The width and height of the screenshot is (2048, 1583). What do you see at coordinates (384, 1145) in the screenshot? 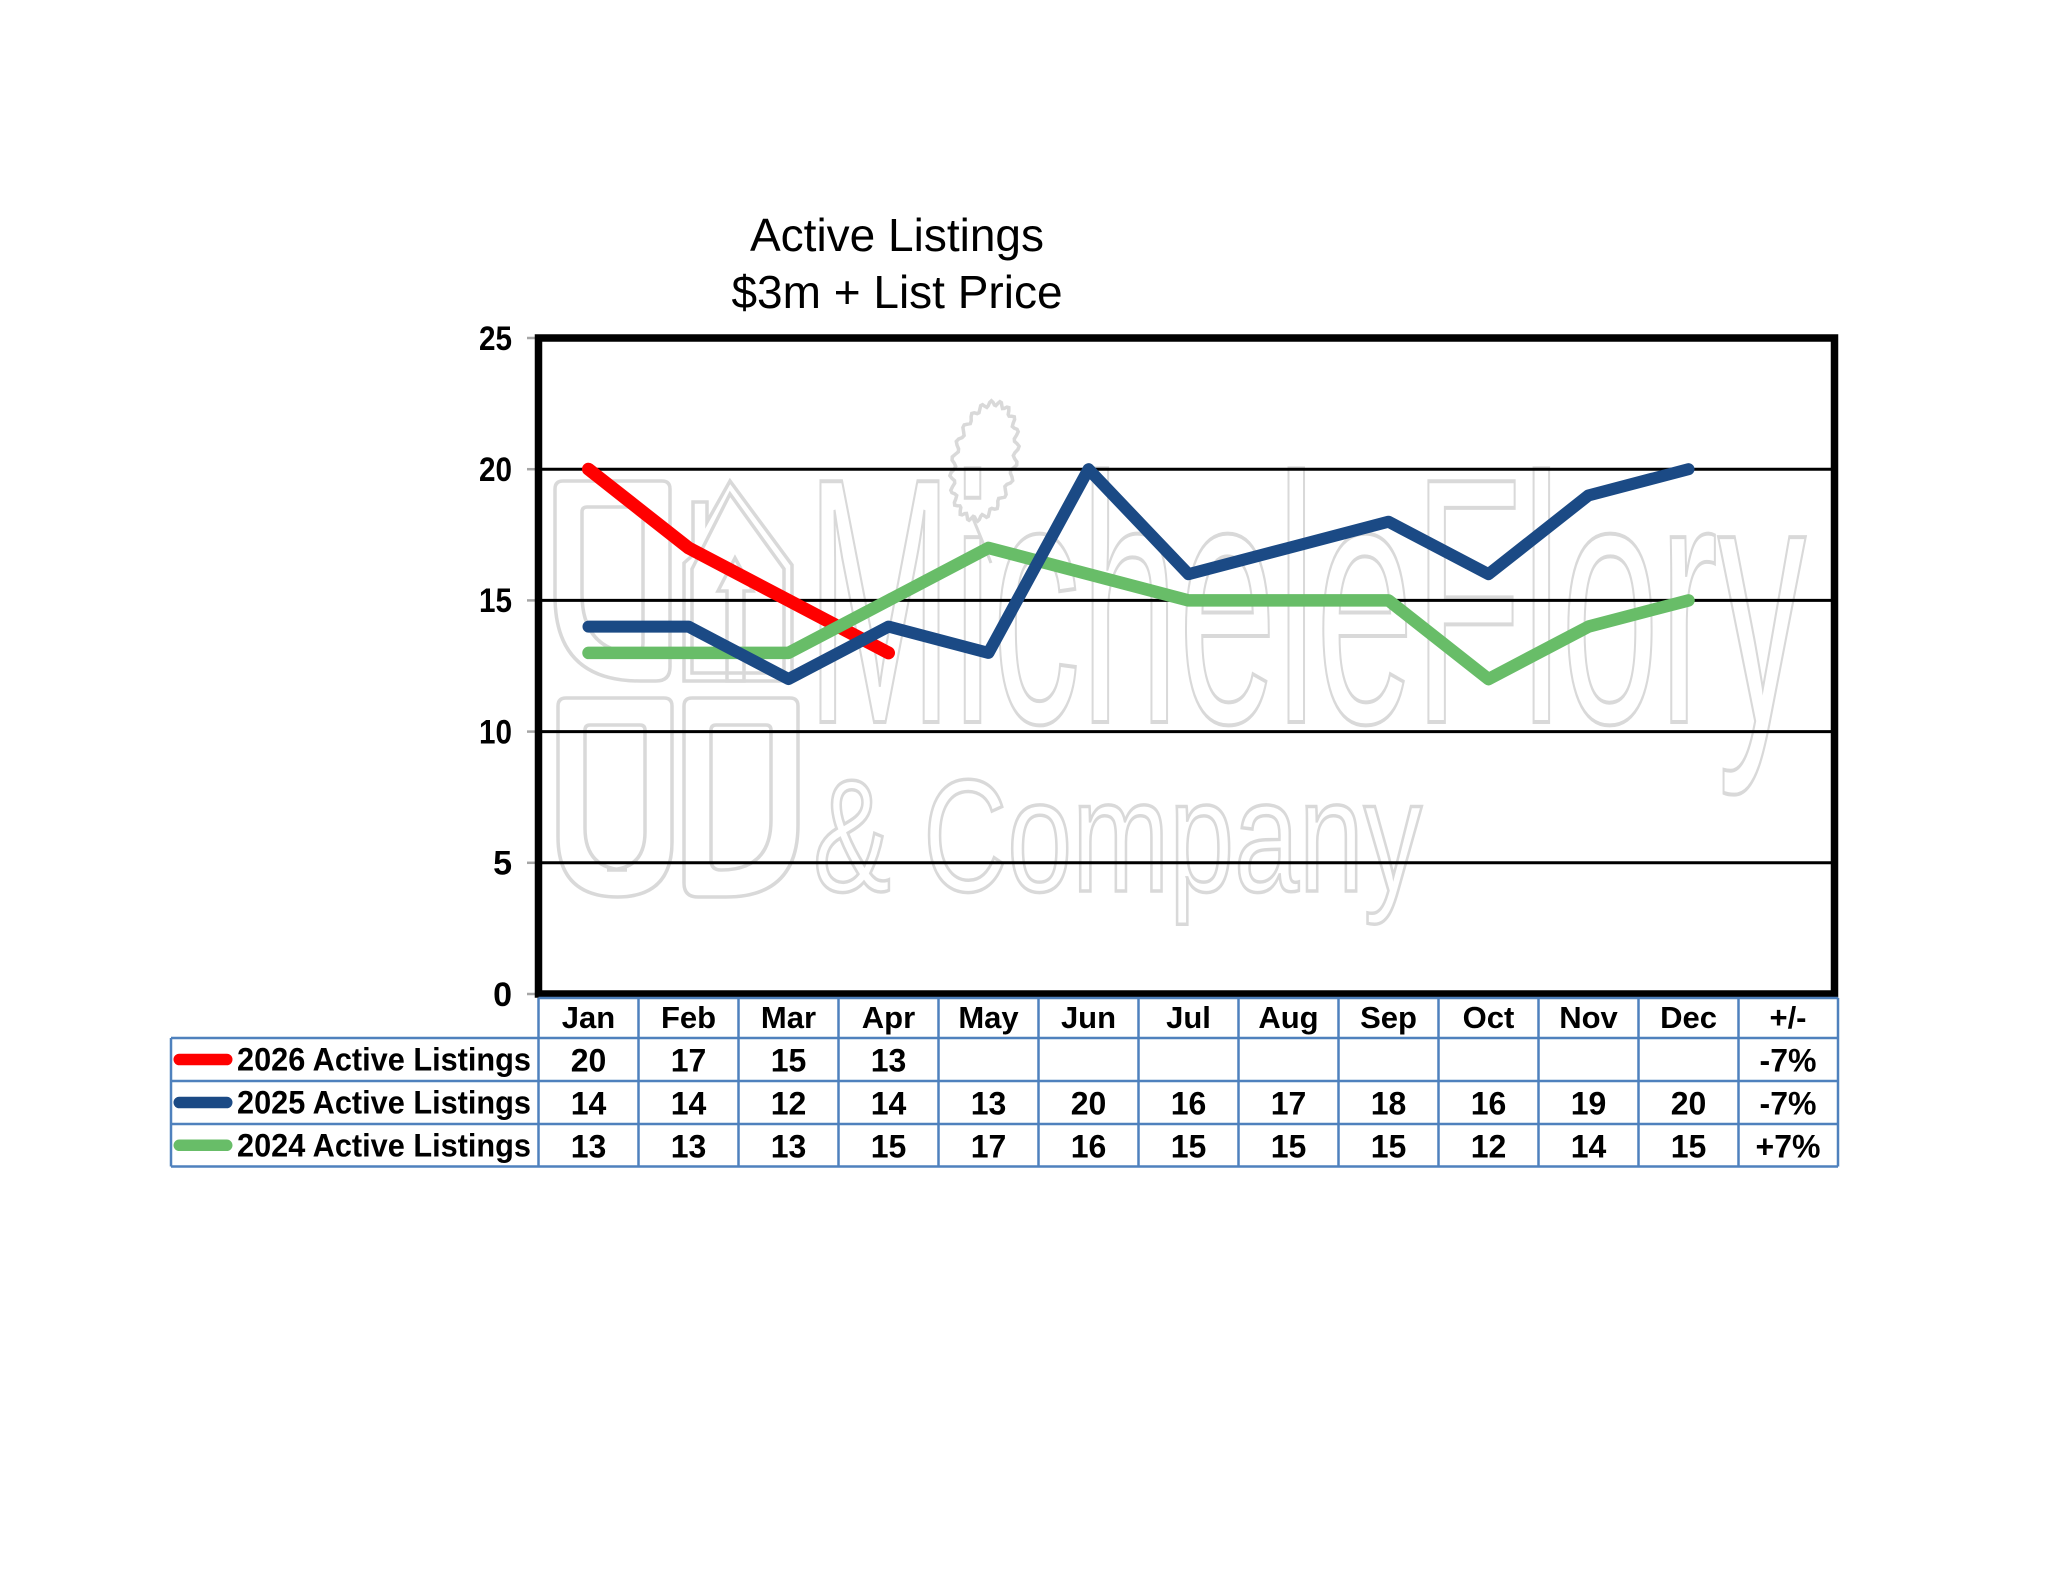
I see `svg-text: 2024 Active Listings` at bounding box center [384, 1145].